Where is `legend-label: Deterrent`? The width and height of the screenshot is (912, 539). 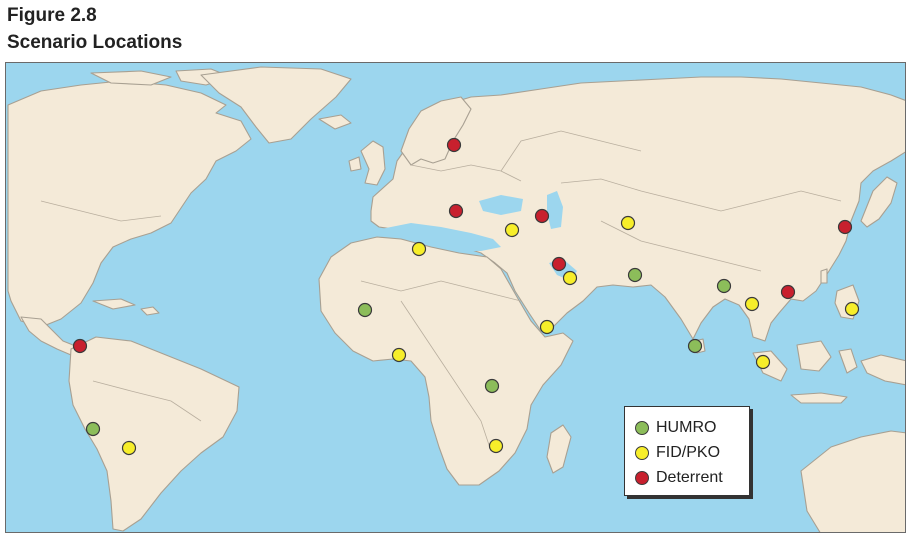 legend-label: Deterrent is located at coordinates (689, 477).